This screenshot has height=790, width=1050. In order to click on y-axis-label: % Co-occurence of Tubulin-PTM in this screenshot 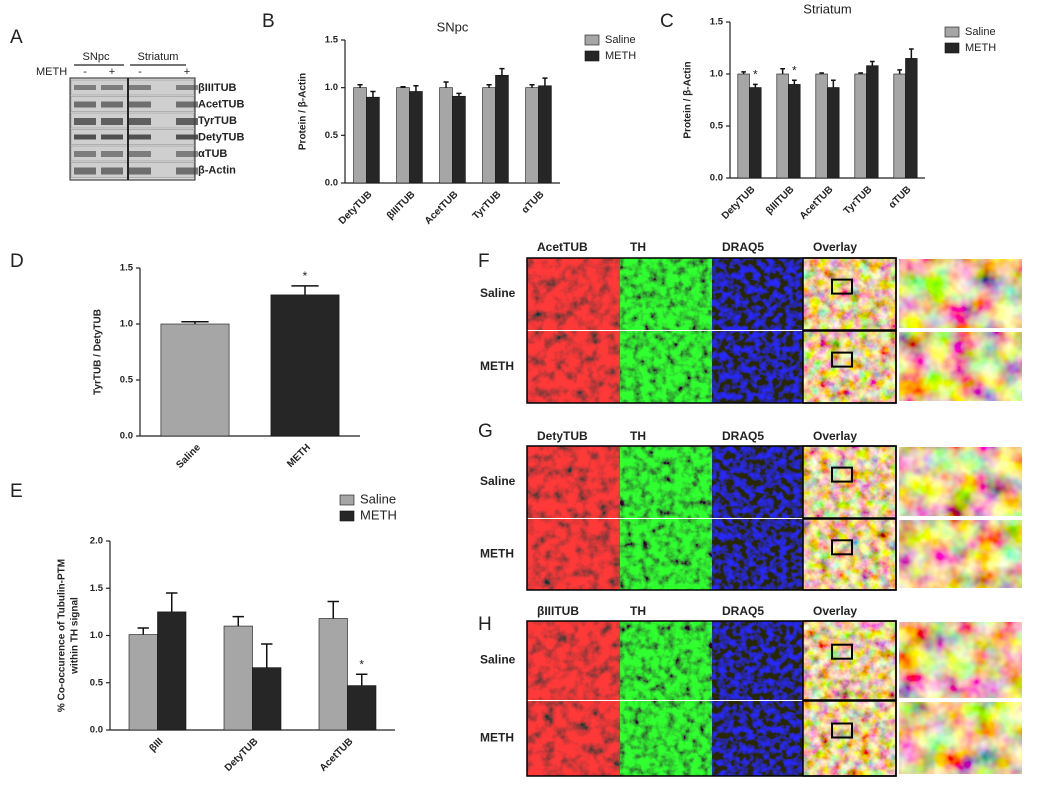, I will do `click(62, 635)`.